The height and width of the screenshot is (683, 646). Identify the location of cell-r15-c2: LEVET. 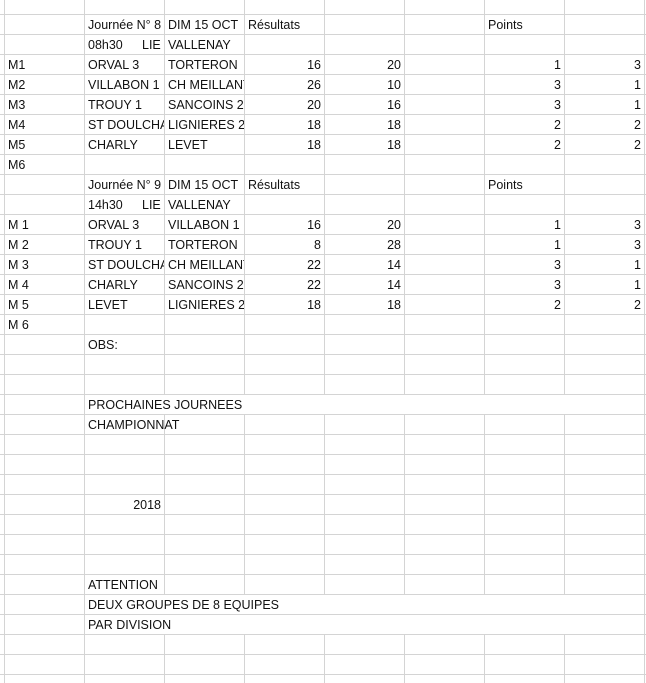
(108, 305).